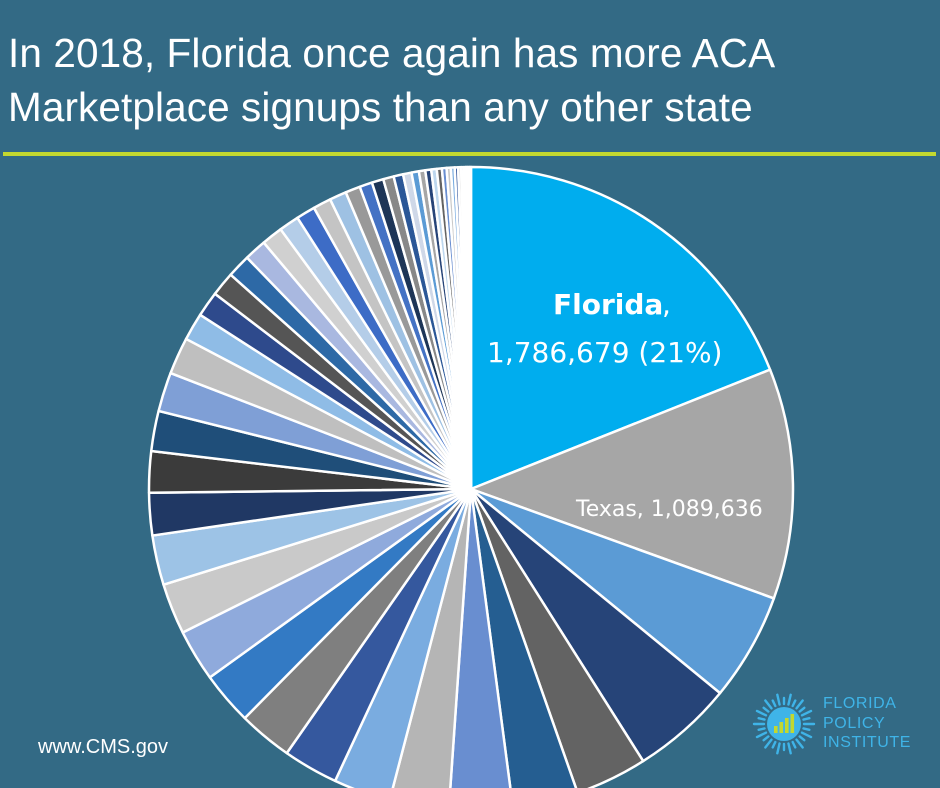 The width and height of the screenshot is (940, 788). What do you see at coordinates (669, 509) in the screenshot?
I see `texas-label: Texas, 1,089,636` at bounding box center [669, 509].